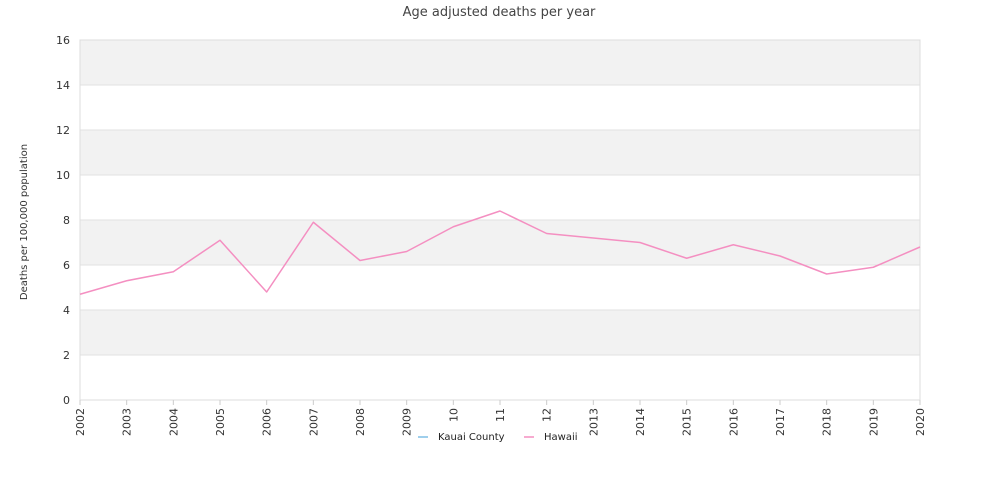 This screenshot has height=500, width=1000. I want to click on series-group, so click(500, 252).